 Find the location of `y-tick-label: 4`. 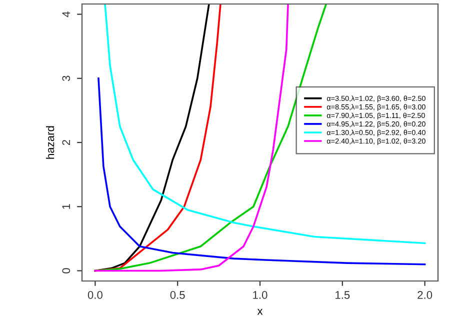

y-tick-label: 4 is located at coordinates (66, 14).